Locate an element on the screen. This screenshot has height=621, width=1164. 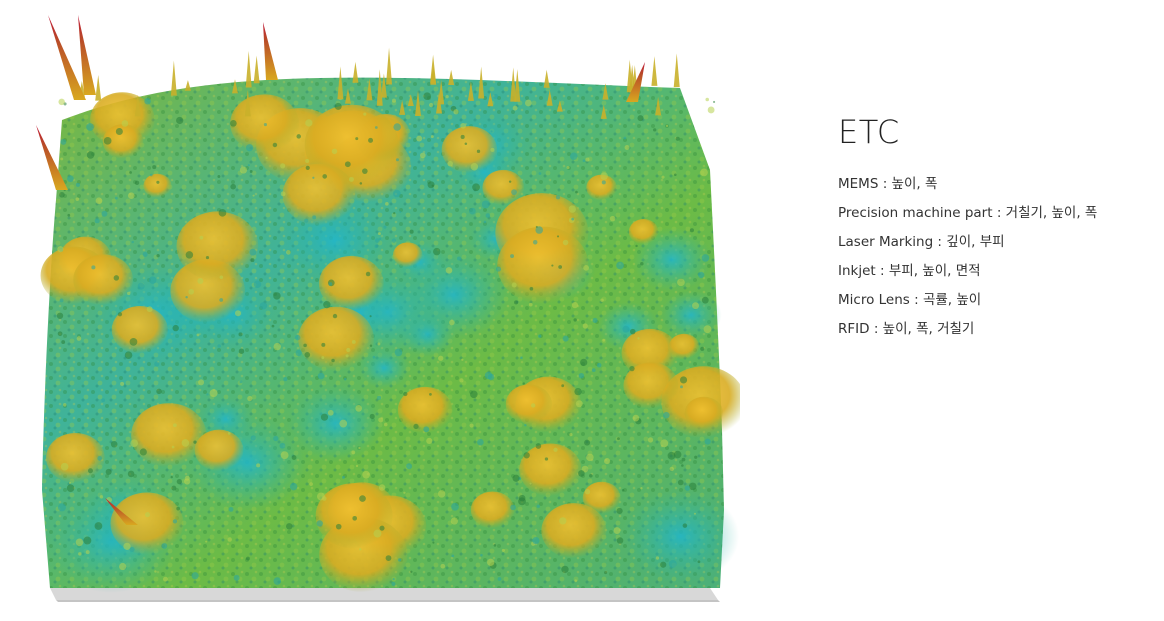
application-item: Precision machine part : 거칠기, 높이, 폭 is located at coordinates (993, 213).